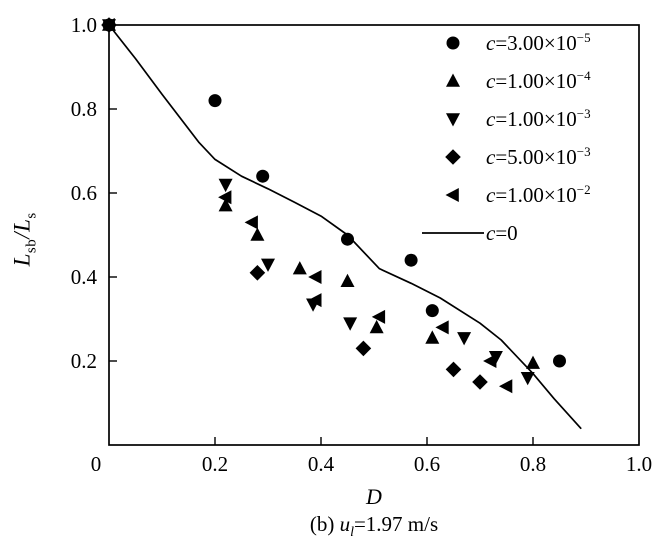 This screenshot has width=663, height=555. I want to click on legend-item: c=1.00×10−2, so click(505, 195).